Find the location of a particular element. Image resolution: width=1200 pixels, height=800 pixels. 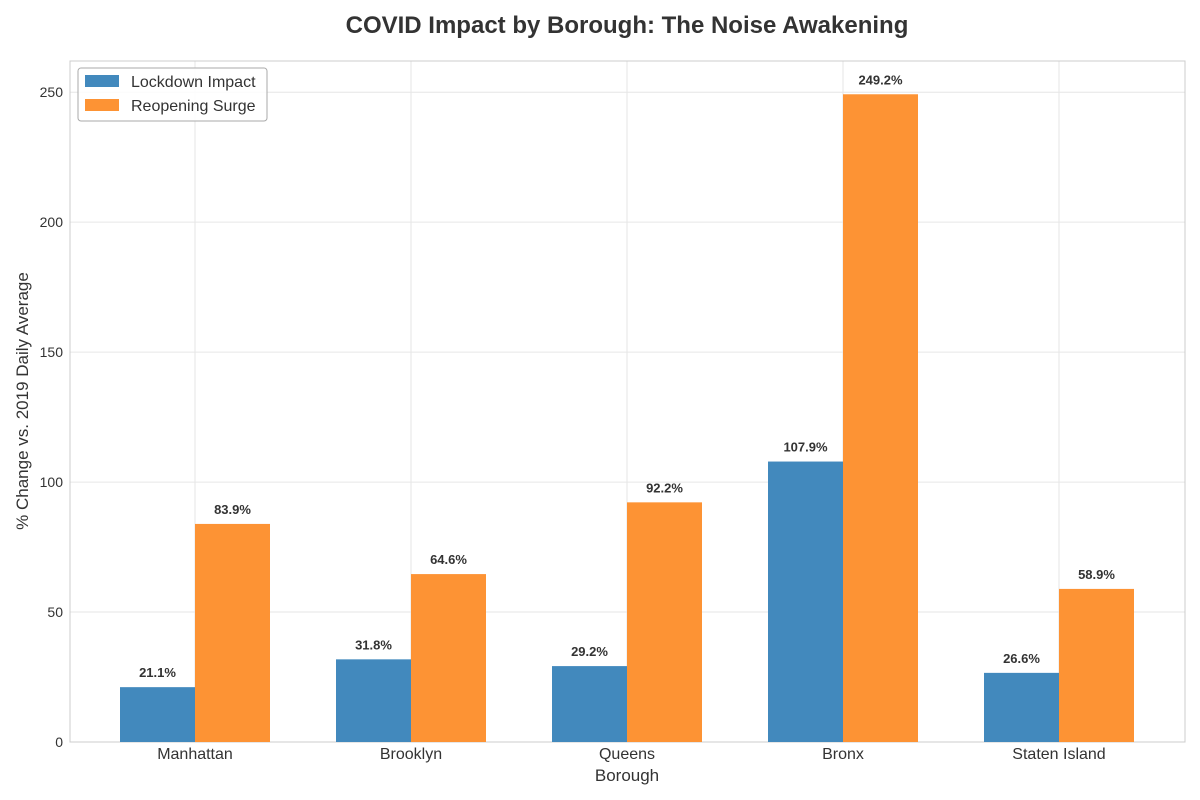

data-label: 83.9% is located at coordinates (232, 509).